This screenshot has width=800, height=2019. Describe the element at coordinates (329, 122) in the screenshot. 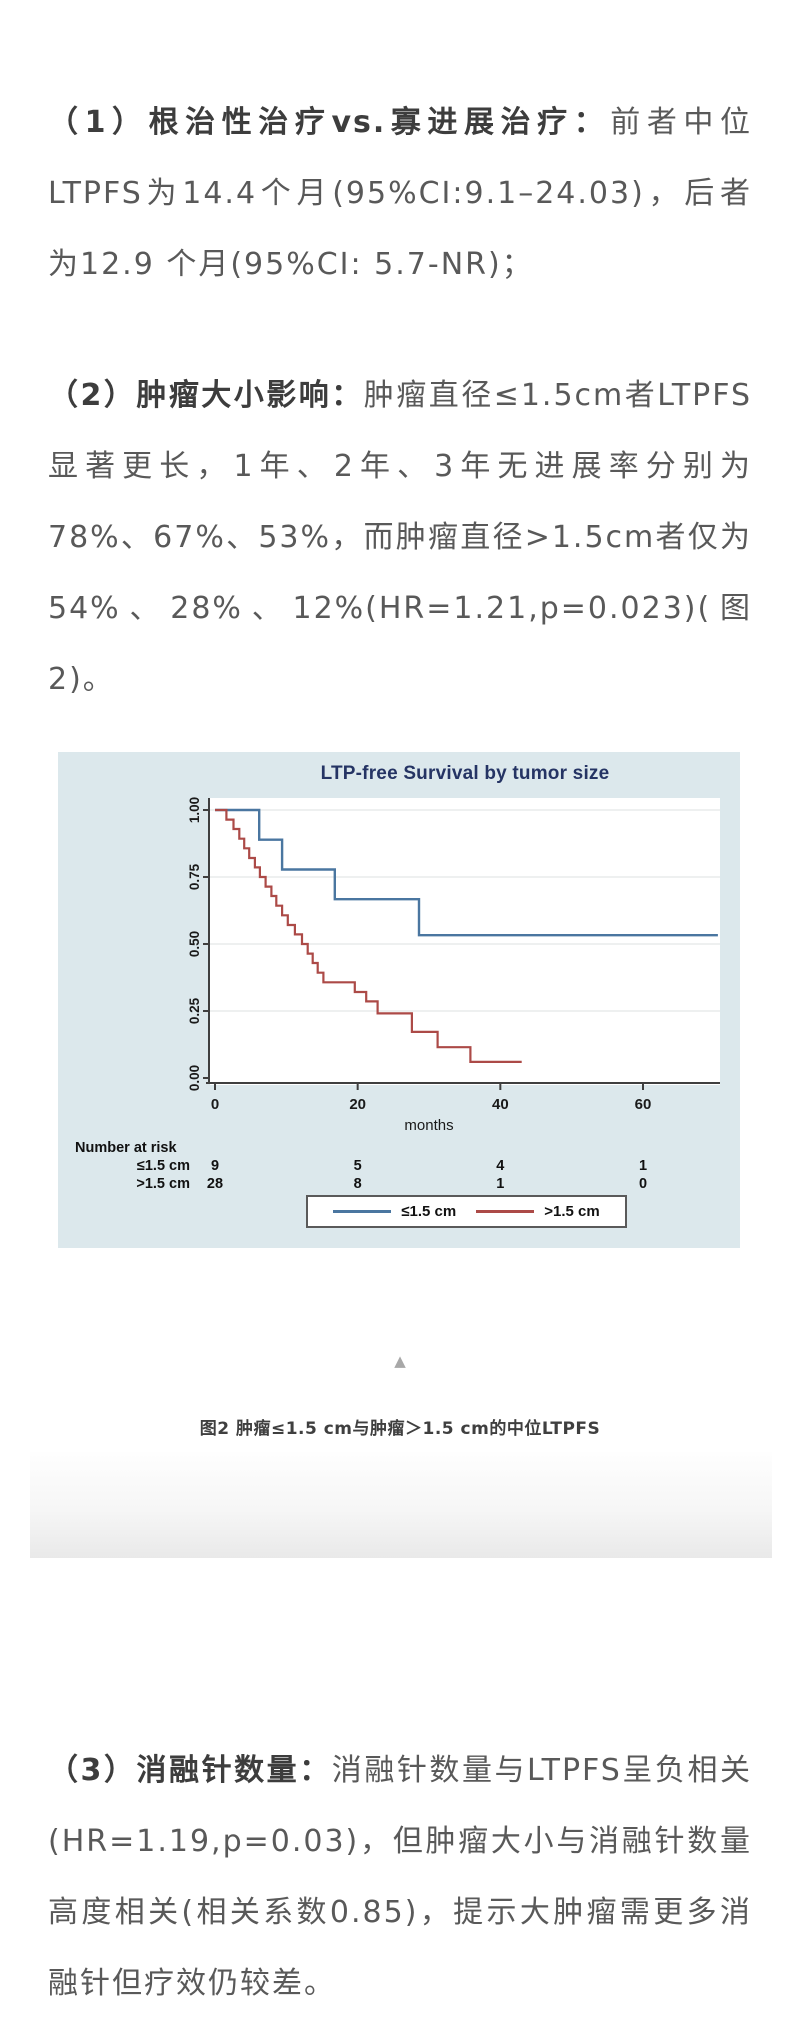

I see `paragraph-1-lead: （1）根治性治疗vs.寡进展治疗：` at that location.